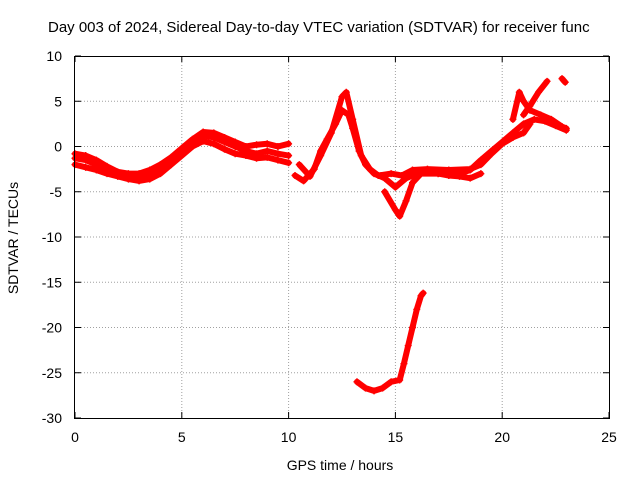  Describe the element at coordinates (182, 161) in the screenshot. I see `series-track-b` at that location.